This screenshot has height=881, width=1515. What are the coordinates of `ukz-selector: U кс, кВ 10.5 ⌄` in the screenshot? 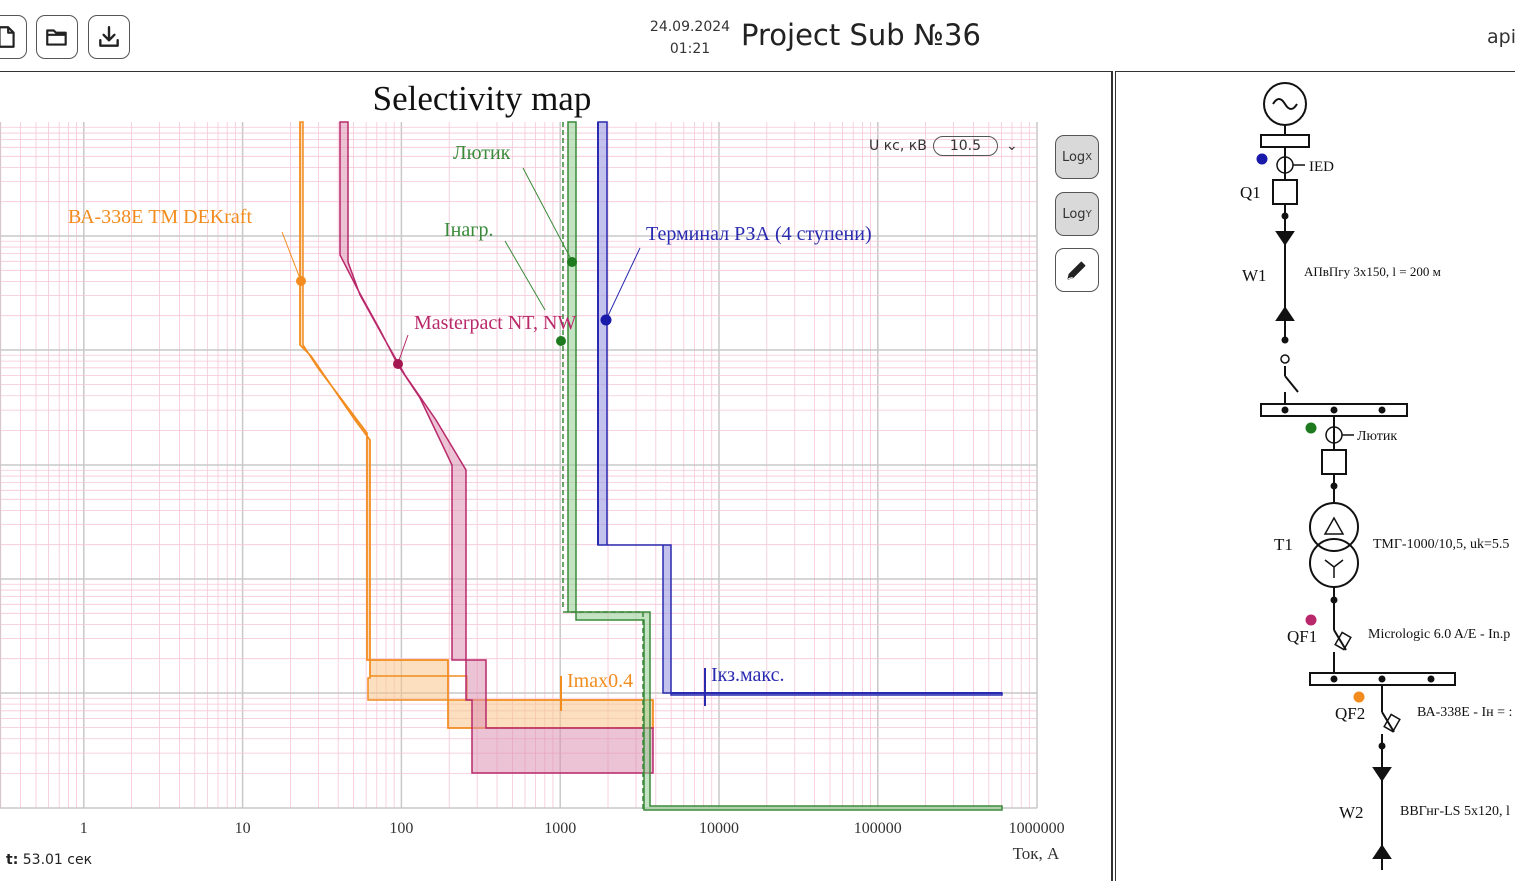 It's located at (943, 146).